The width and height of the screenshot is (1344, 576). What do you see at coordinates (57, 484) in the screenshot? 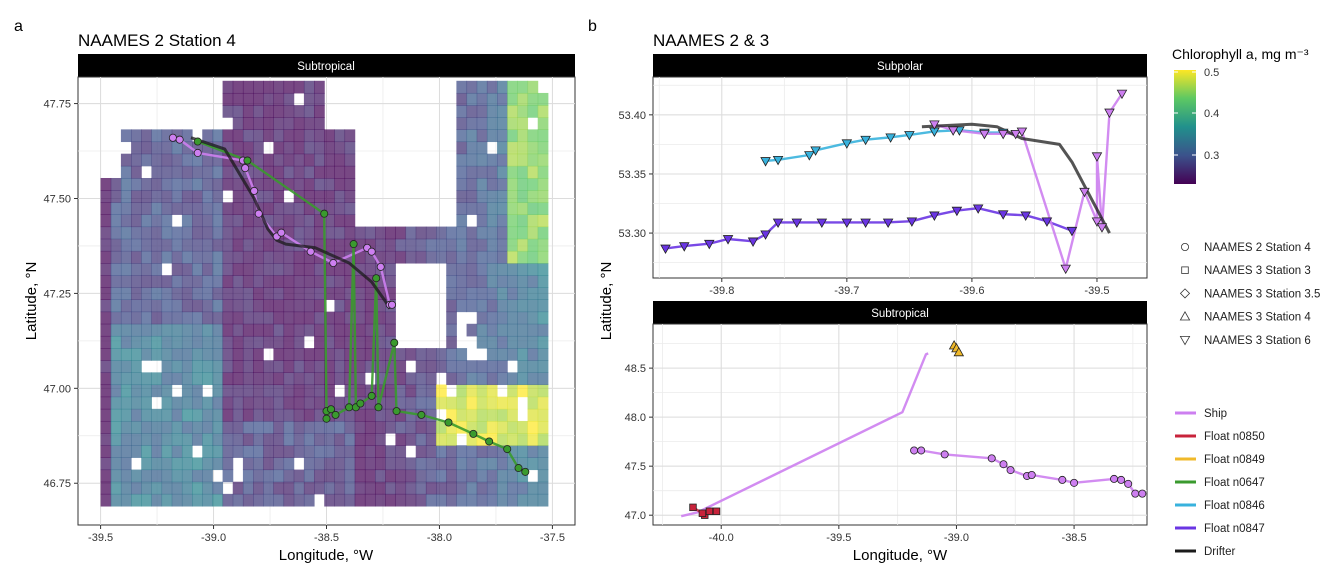
I see `y-tick-label: 46.75` at bounding box center [57, 484].